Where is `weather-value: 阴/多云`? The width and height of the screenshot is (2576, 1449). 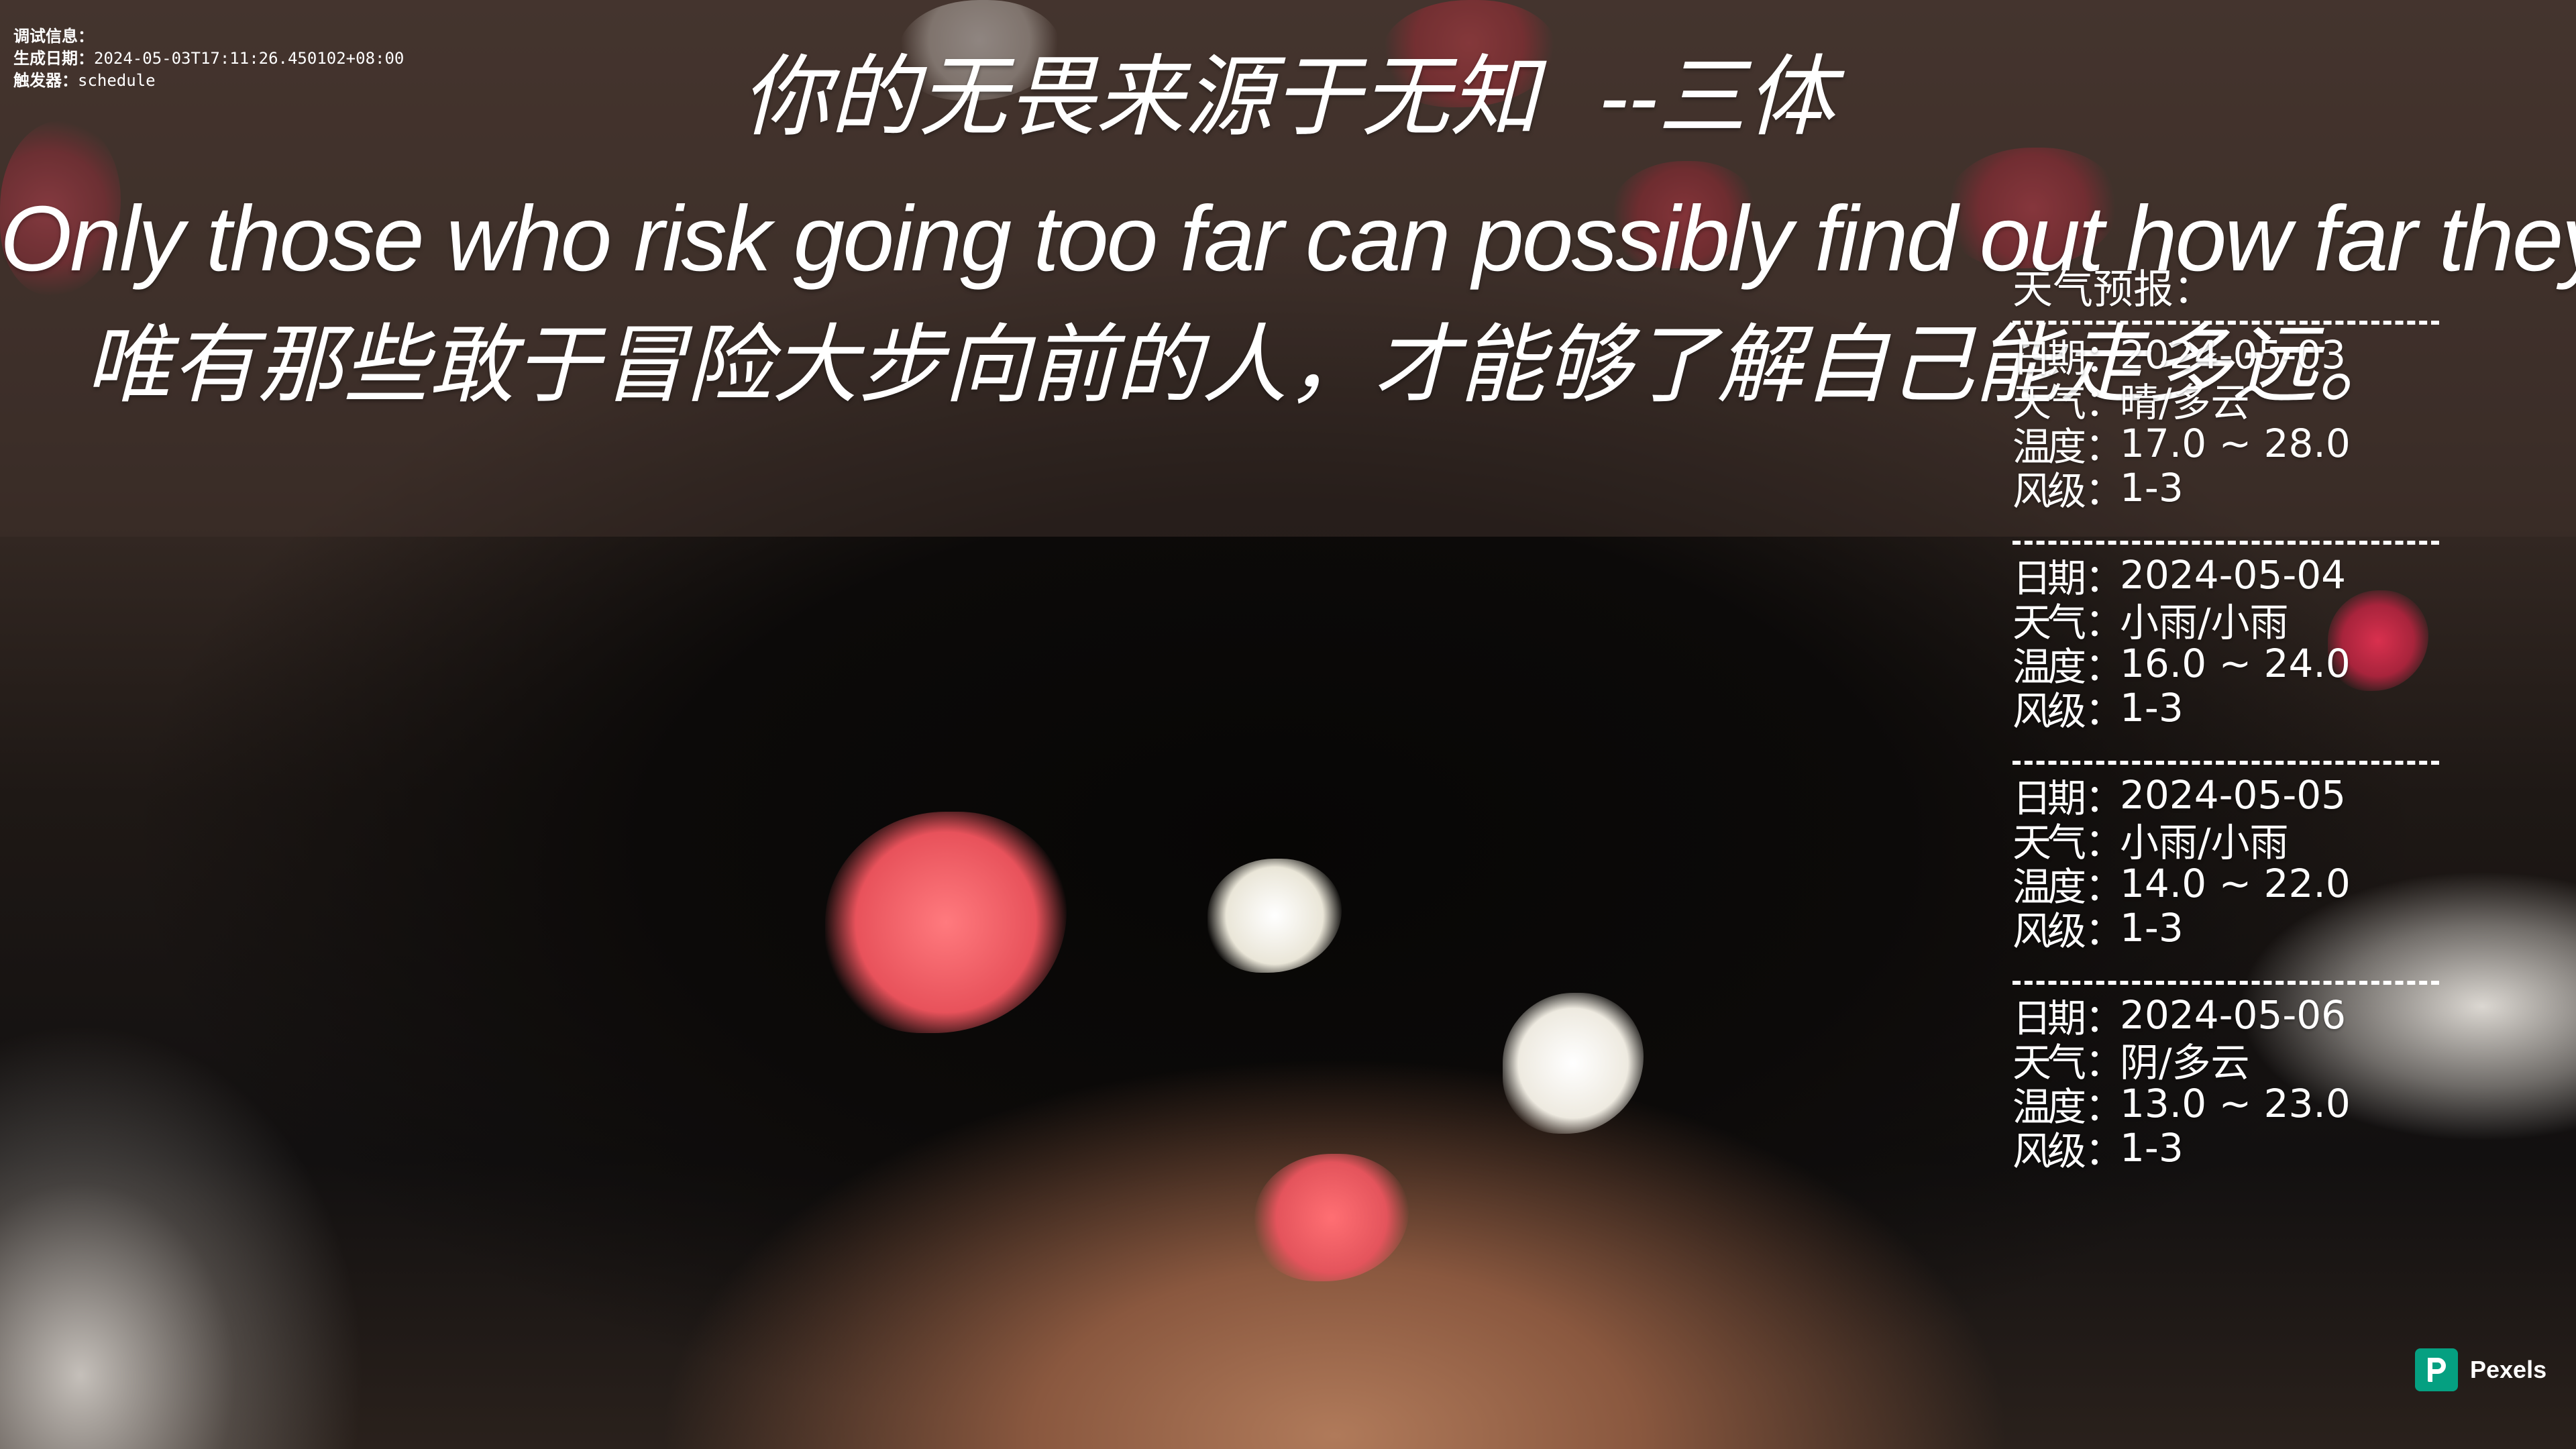 weather-value: 阴/多云 is located at coordinates (2185, 1062).